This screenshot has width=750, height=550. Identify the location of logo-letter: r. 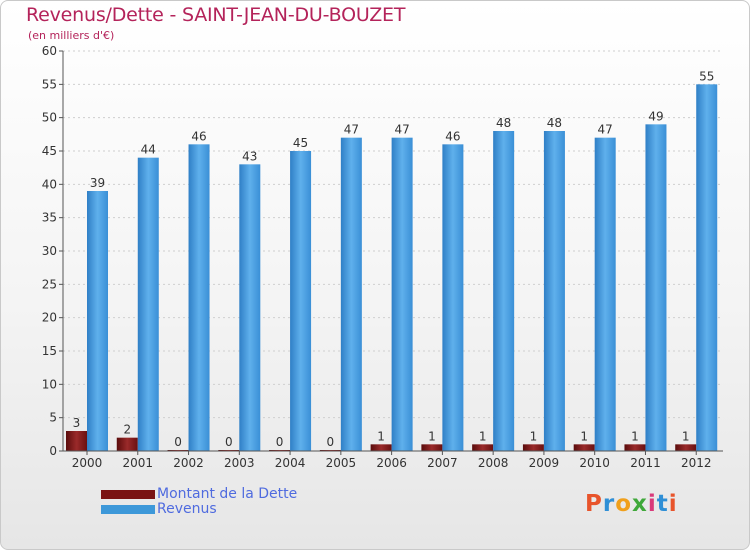
(609, 504).